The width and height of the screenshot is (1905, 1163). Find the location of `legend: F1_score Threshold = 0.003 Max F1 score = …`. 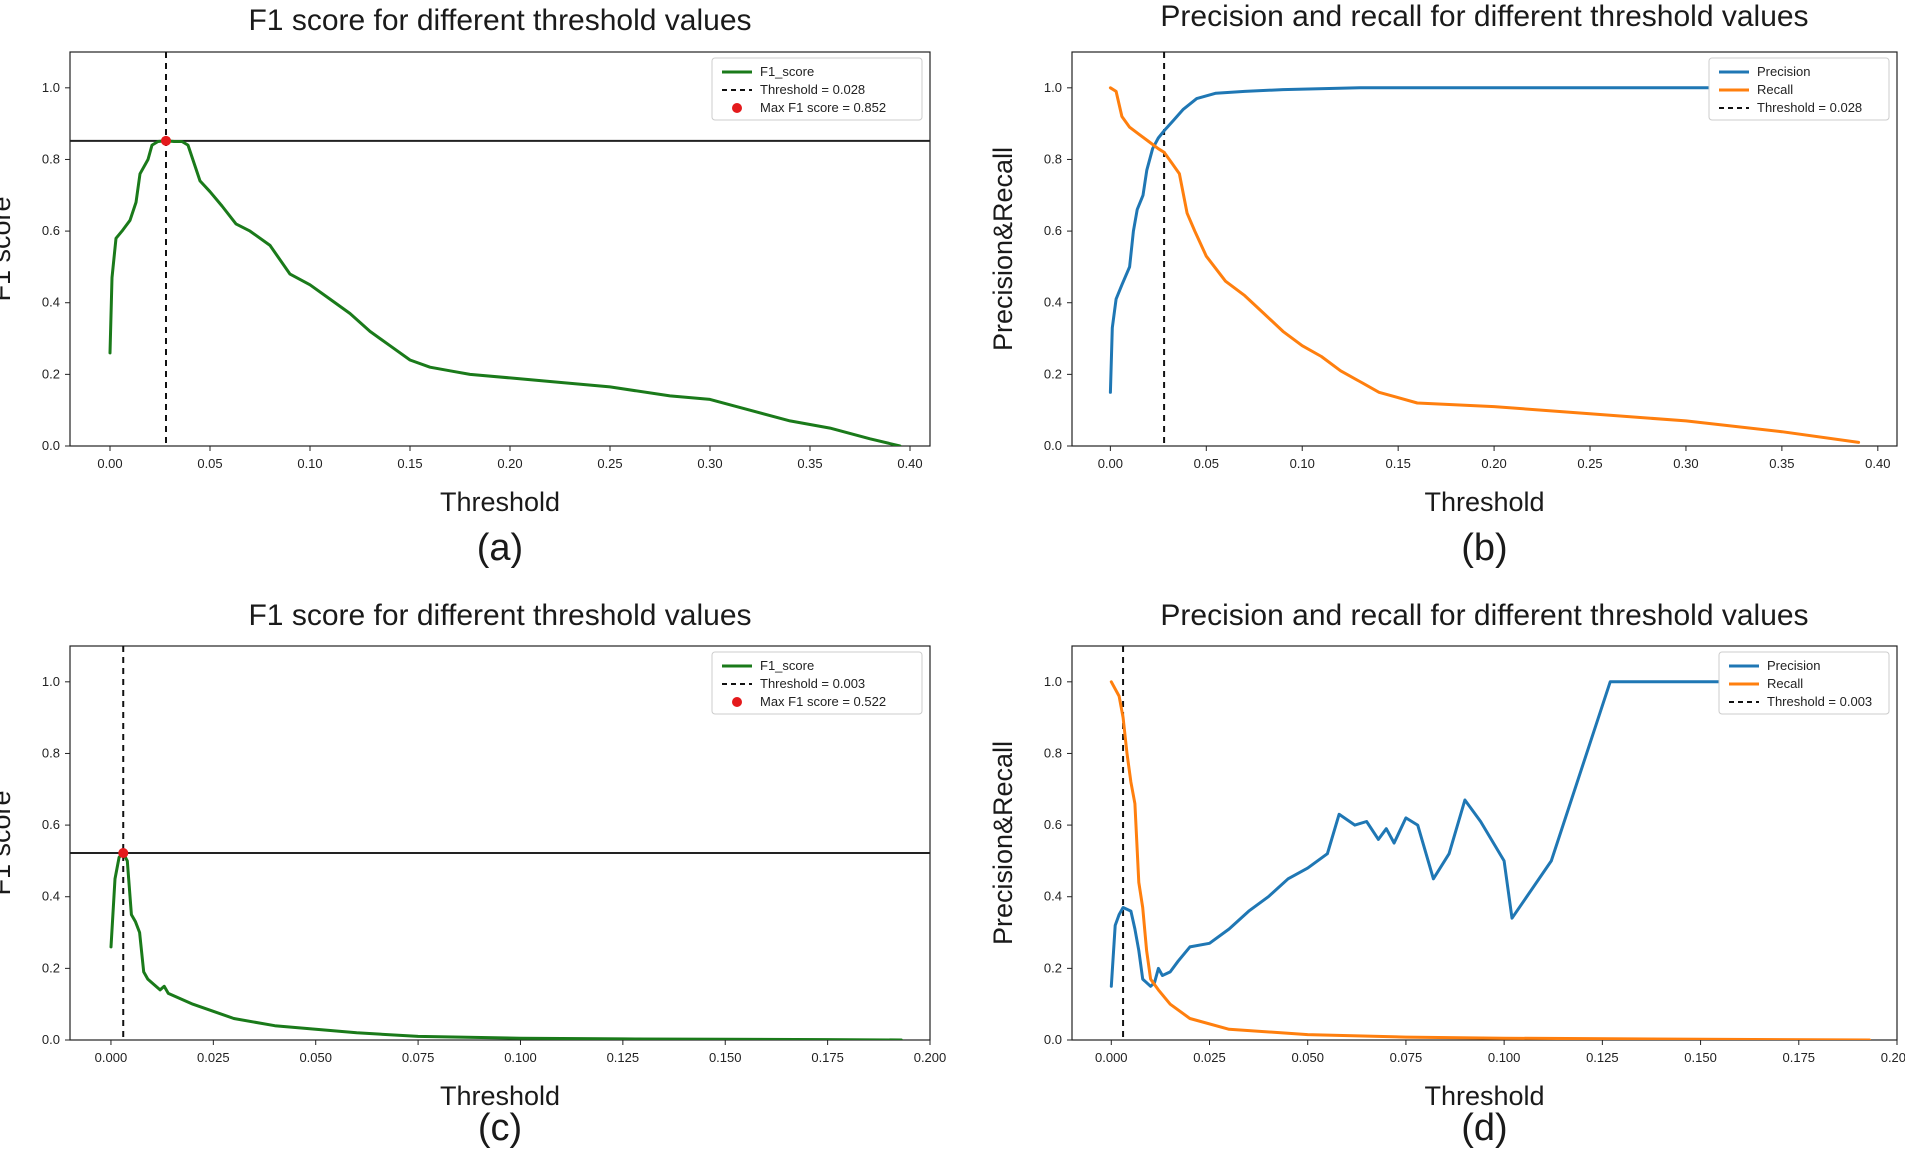

legend: F1_score Threshold = 0.003 Max F1 score = … is located at coordinates (817, 683).